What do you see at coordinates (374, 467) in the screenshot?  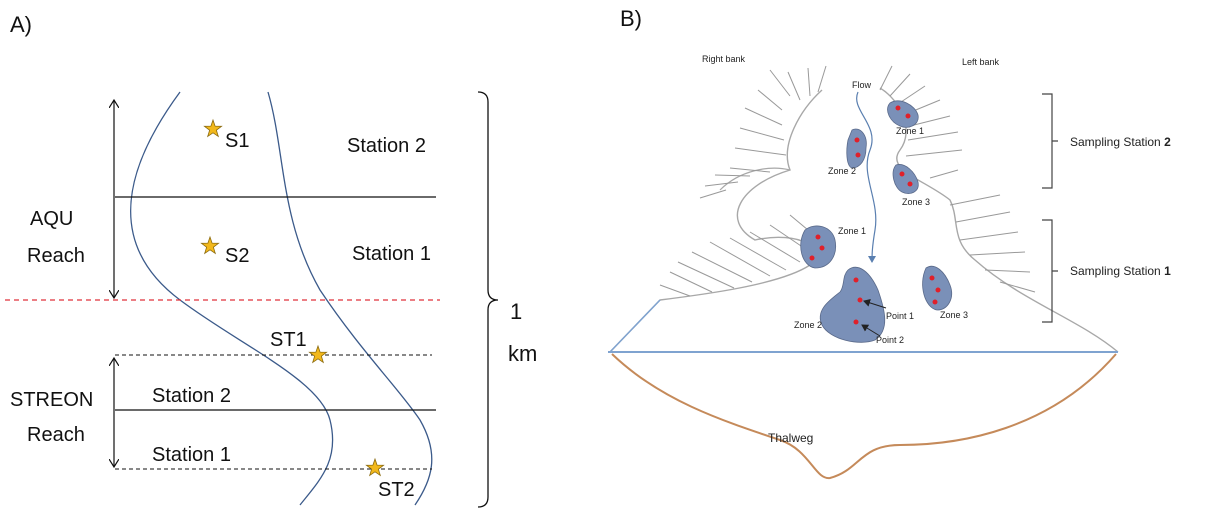 I see `st2-star-icon` at bounding box center [374, 467].